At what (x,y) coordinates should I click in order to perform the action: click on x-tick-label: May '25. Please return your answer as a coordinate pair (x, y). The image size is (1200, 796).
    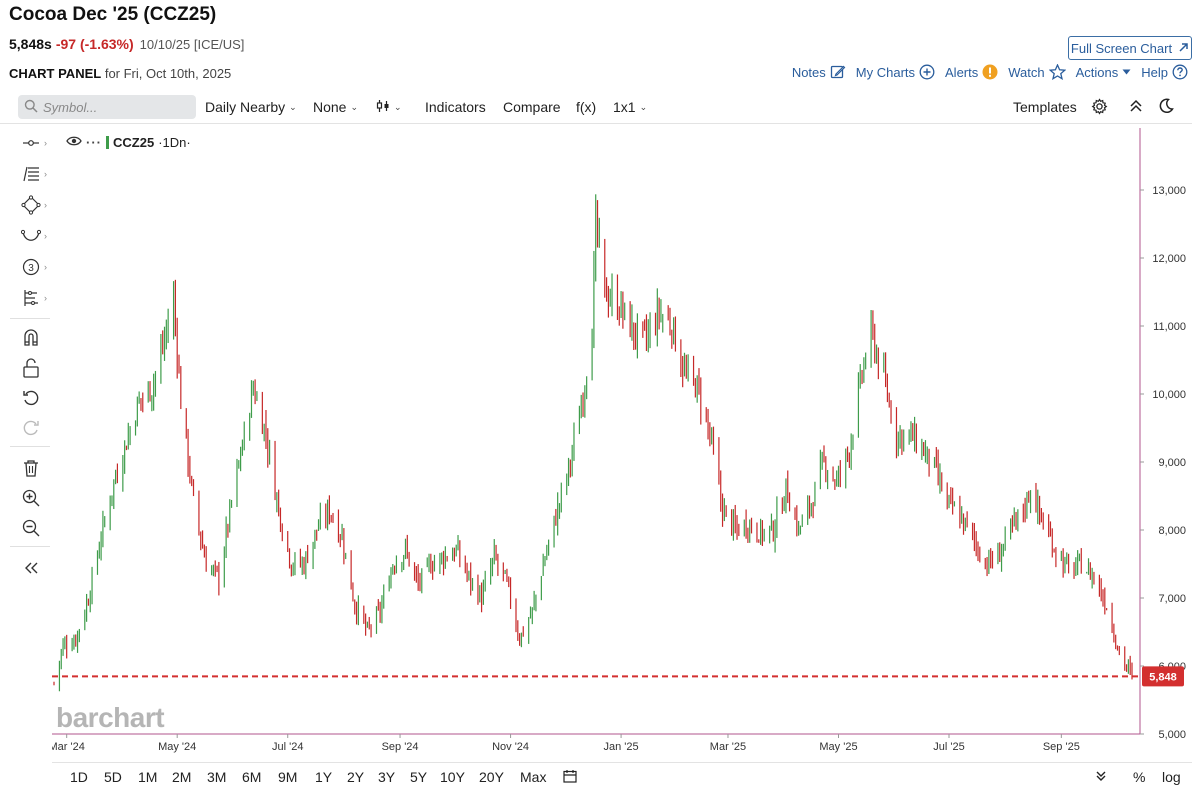
    Looking at the image, I should click on (838, 747).